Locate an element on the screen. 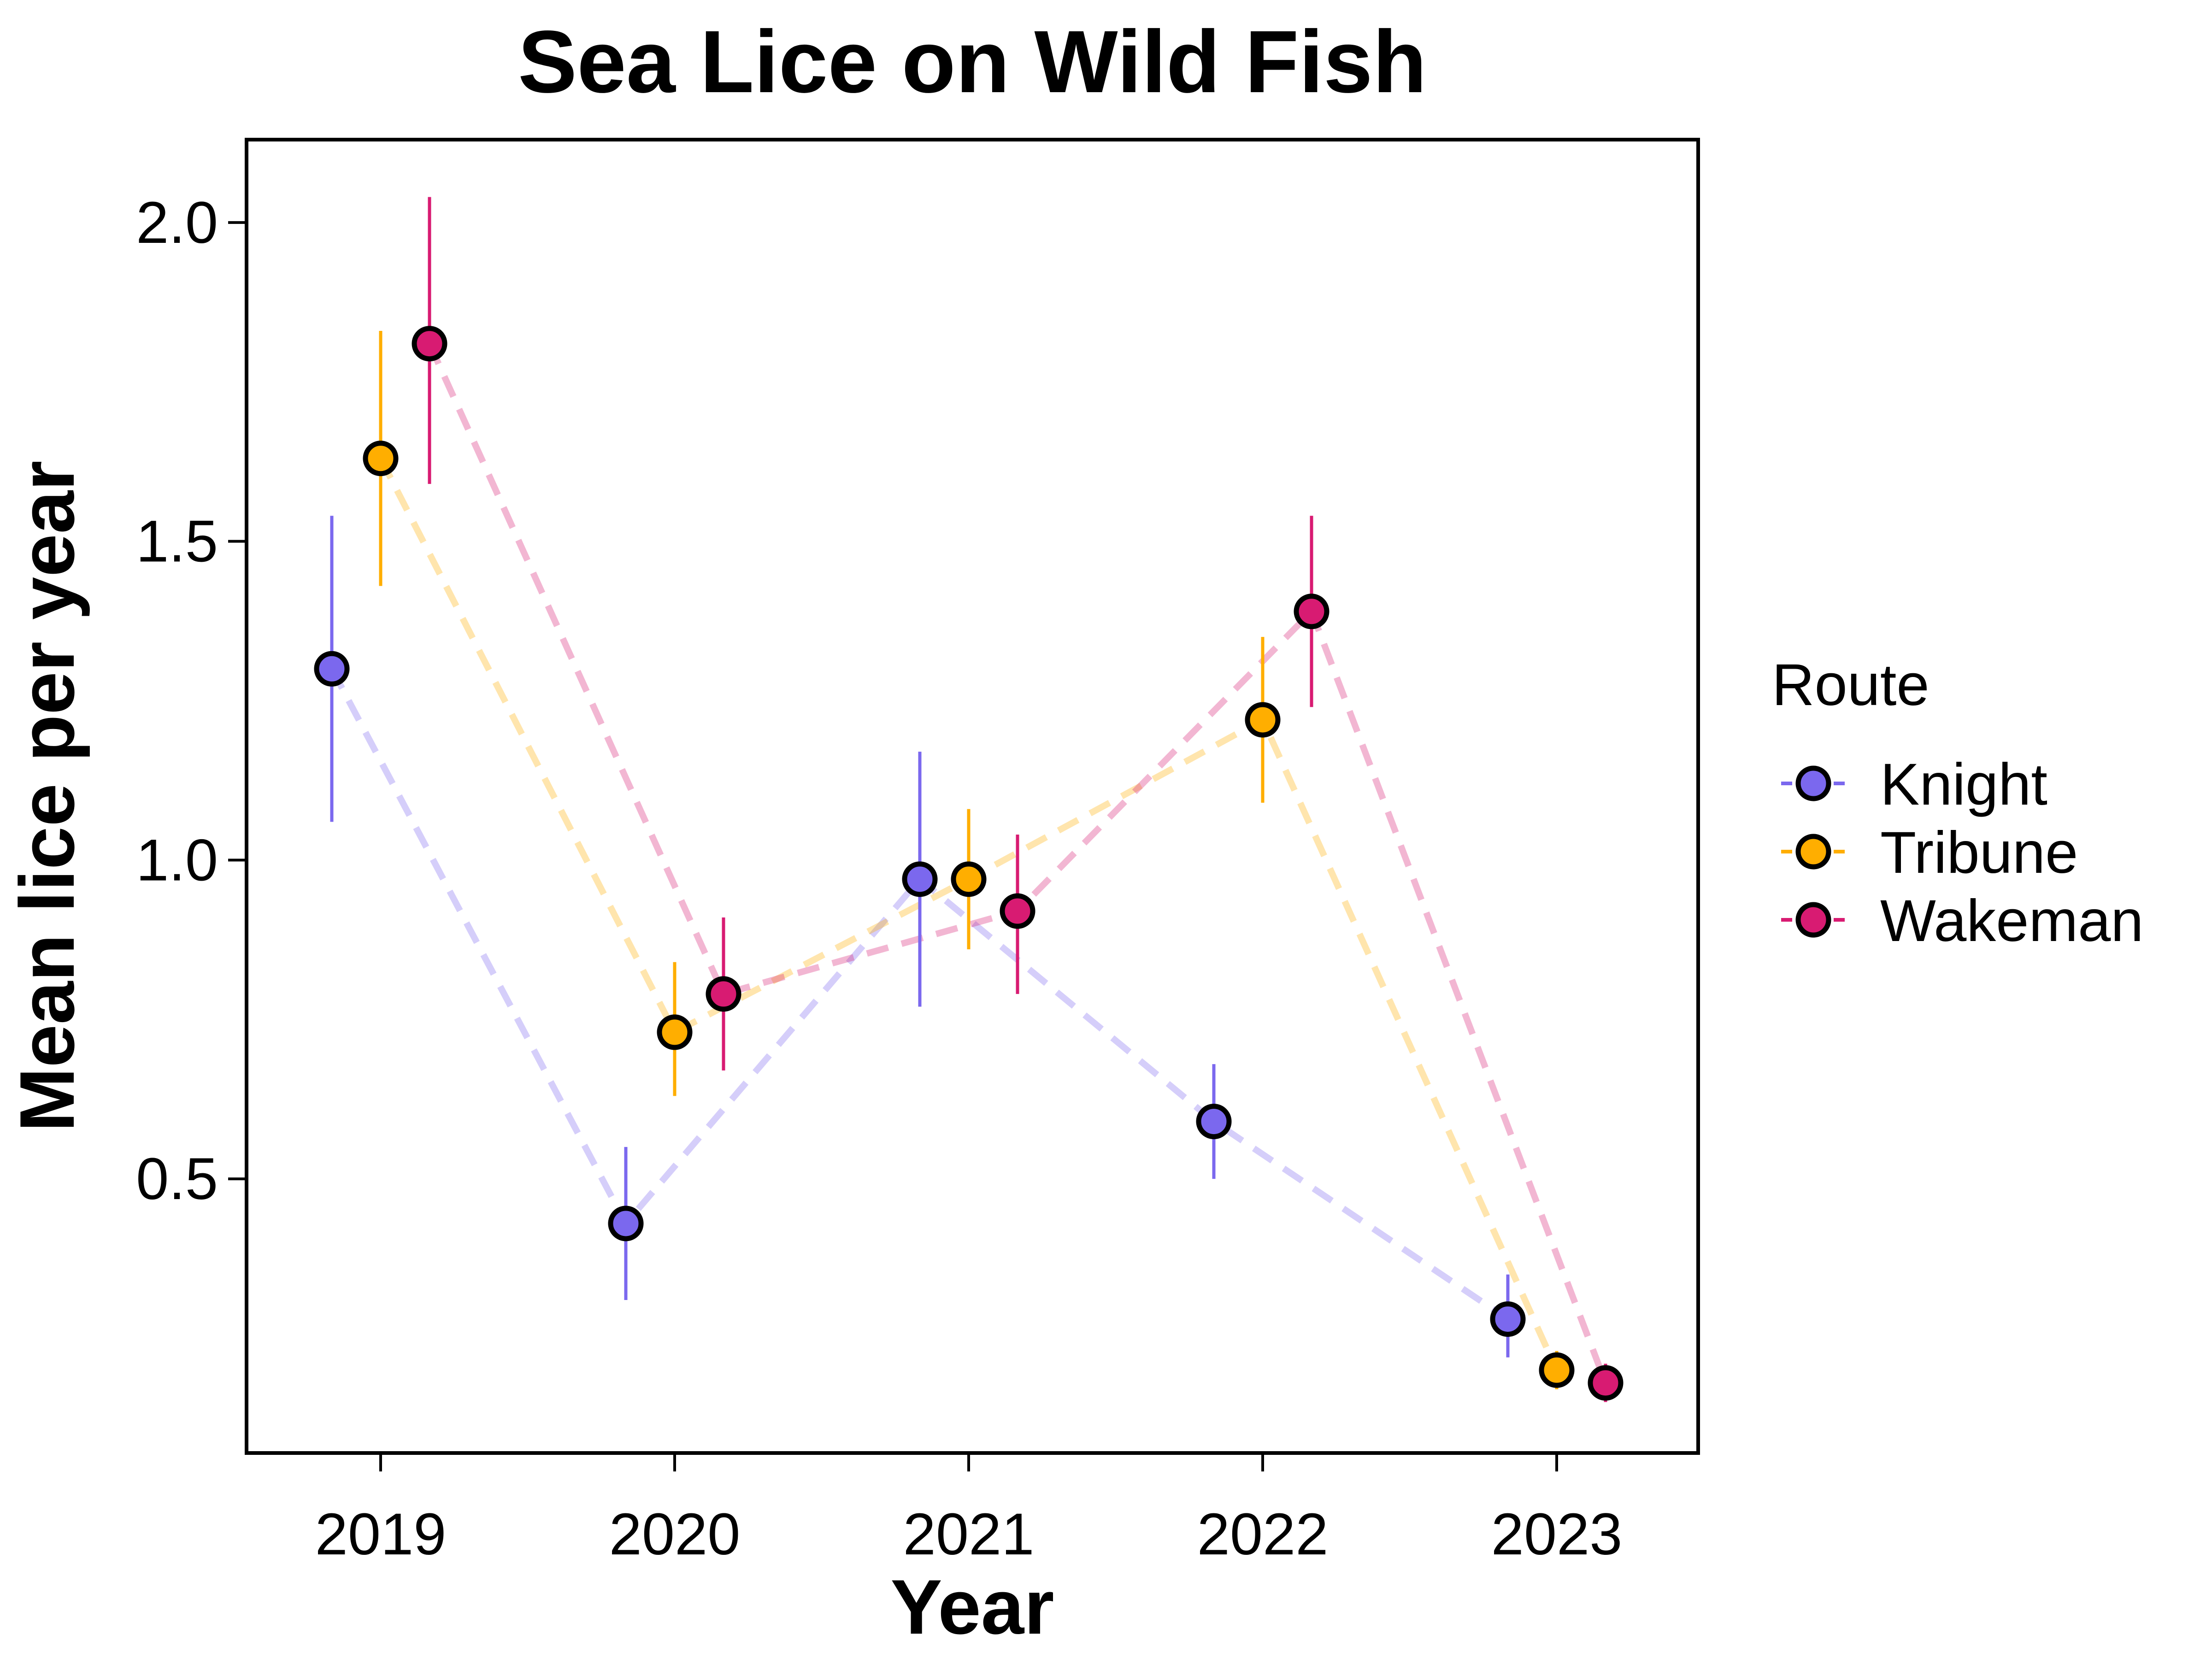  legend-title: Route is located at coordinates (1851, 685).